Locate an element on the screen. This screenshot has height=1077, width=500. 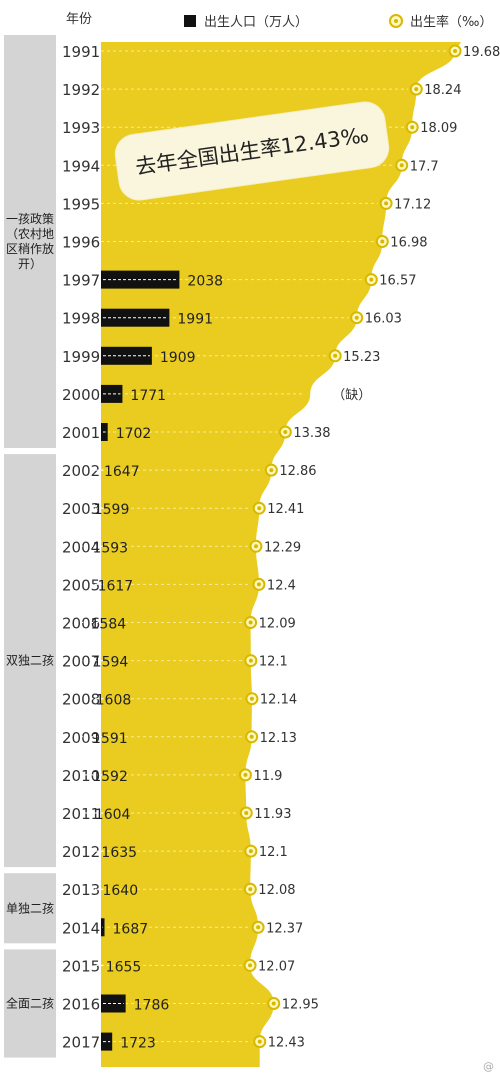
birth-value-label: 1655 is located at coordinates (124, 967).